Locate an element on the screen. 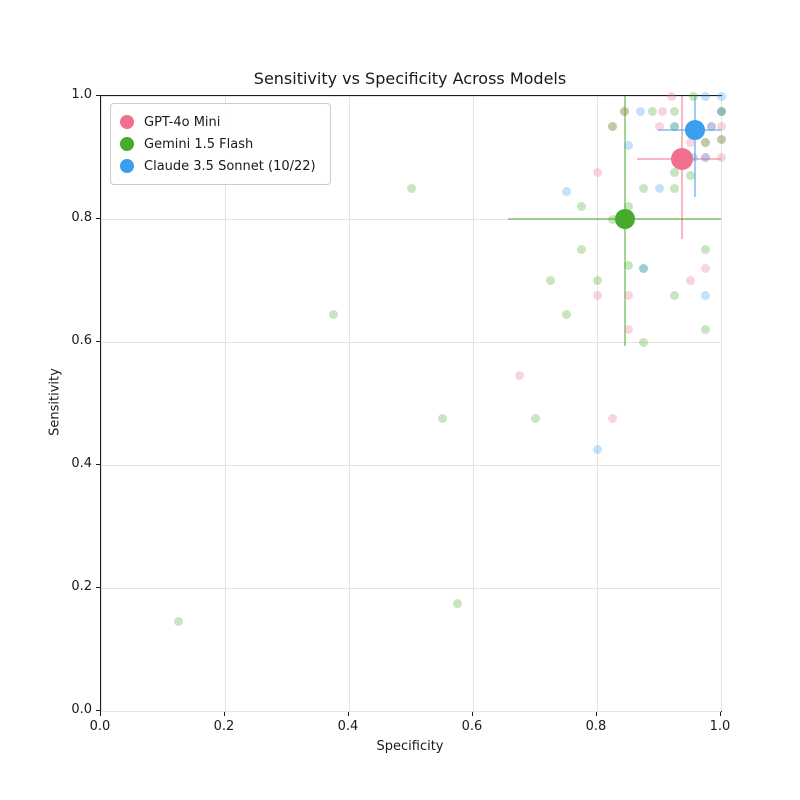 This screenshot has height=800, width=800. x-tick-label: 1.0 is located at coordinates (720, 726).